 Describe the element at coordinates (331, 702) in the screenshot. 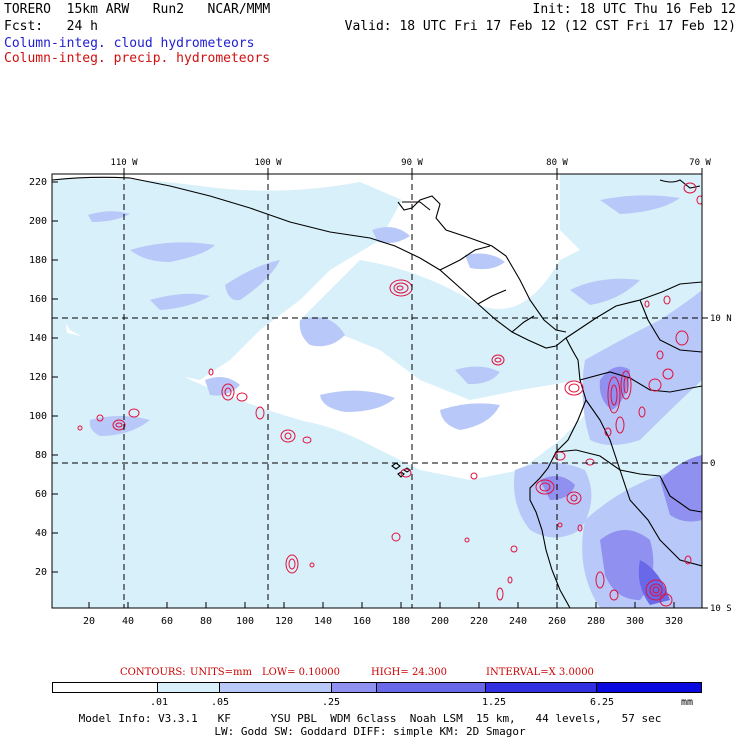

I see `colorbar-label: .25` at that location.